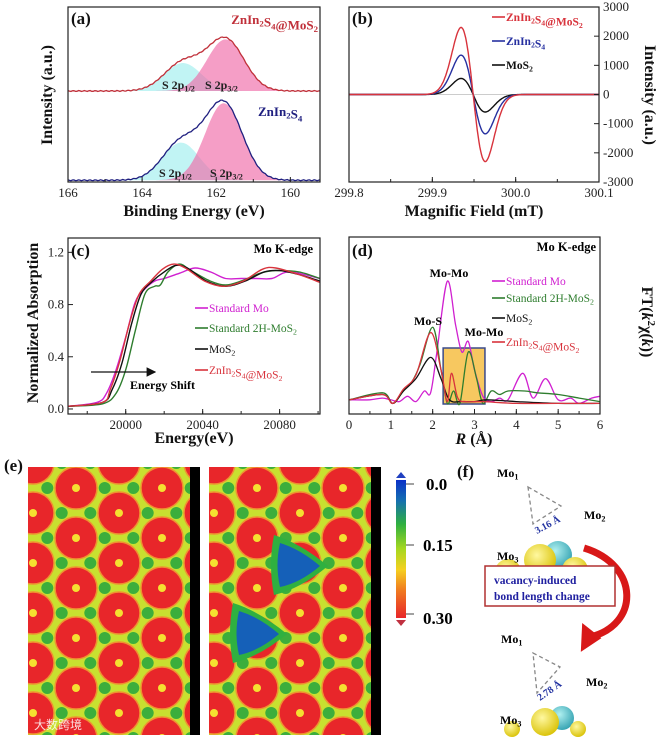 This screenshot has width=661, height=737. I want to click on watermark-text: 大数跨境, so click(58, 724).